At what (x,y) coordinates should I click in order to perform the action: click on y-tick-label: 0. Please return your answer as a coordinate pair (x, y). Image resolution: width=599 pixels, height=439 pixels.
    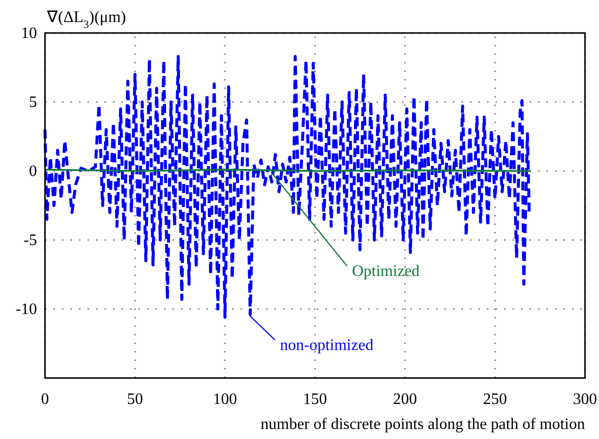
    Looking at the image, I should click on (33, 171).